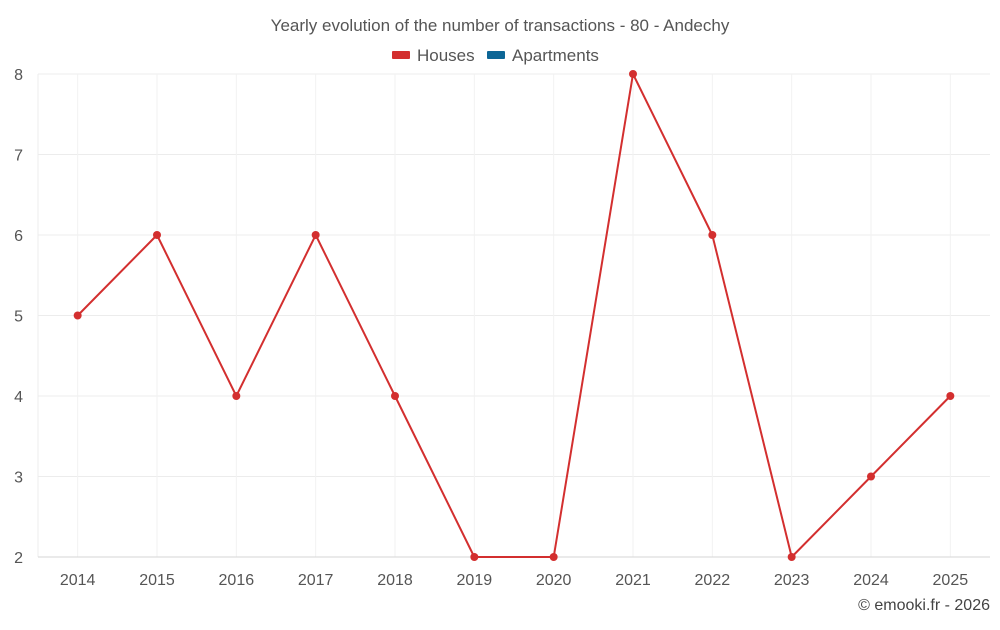  What do you see at coordinates (713, 580) in the screenshot?
I see `x-tick-label: 2022` at bounding box center [713, 580].